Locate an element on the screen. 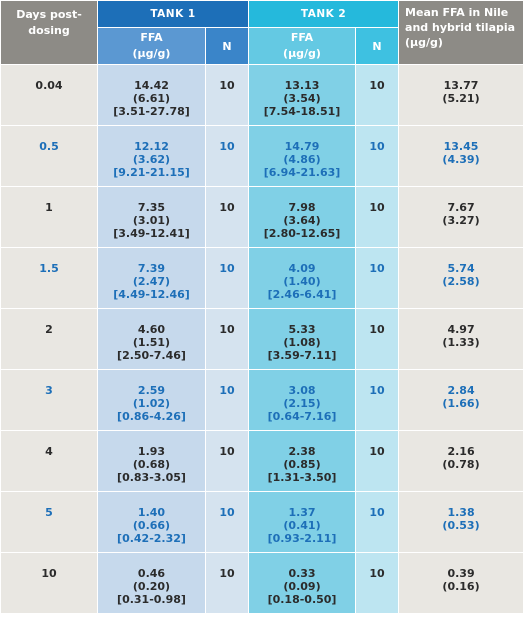 The image size is (523, 622). cell-line: (6.61) is located at coordinates (151, 98).